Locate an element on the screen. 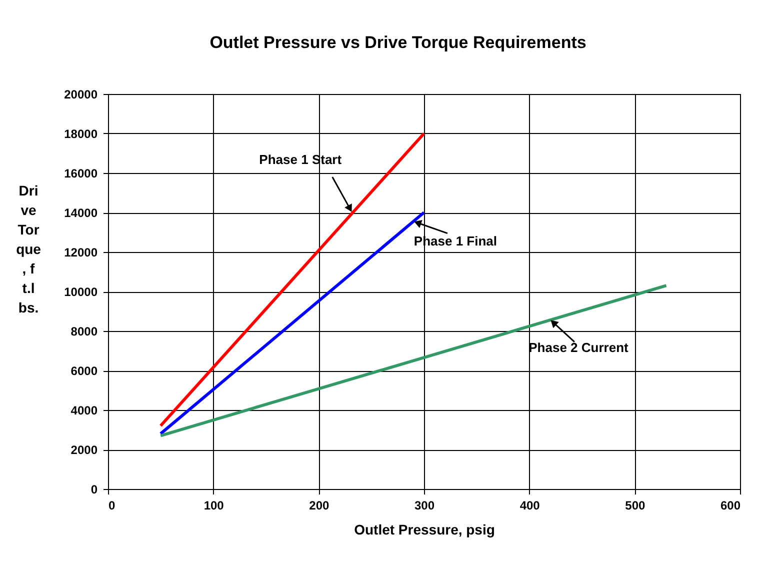  x-tick-label: 100 is located at coordinates (214, 505).